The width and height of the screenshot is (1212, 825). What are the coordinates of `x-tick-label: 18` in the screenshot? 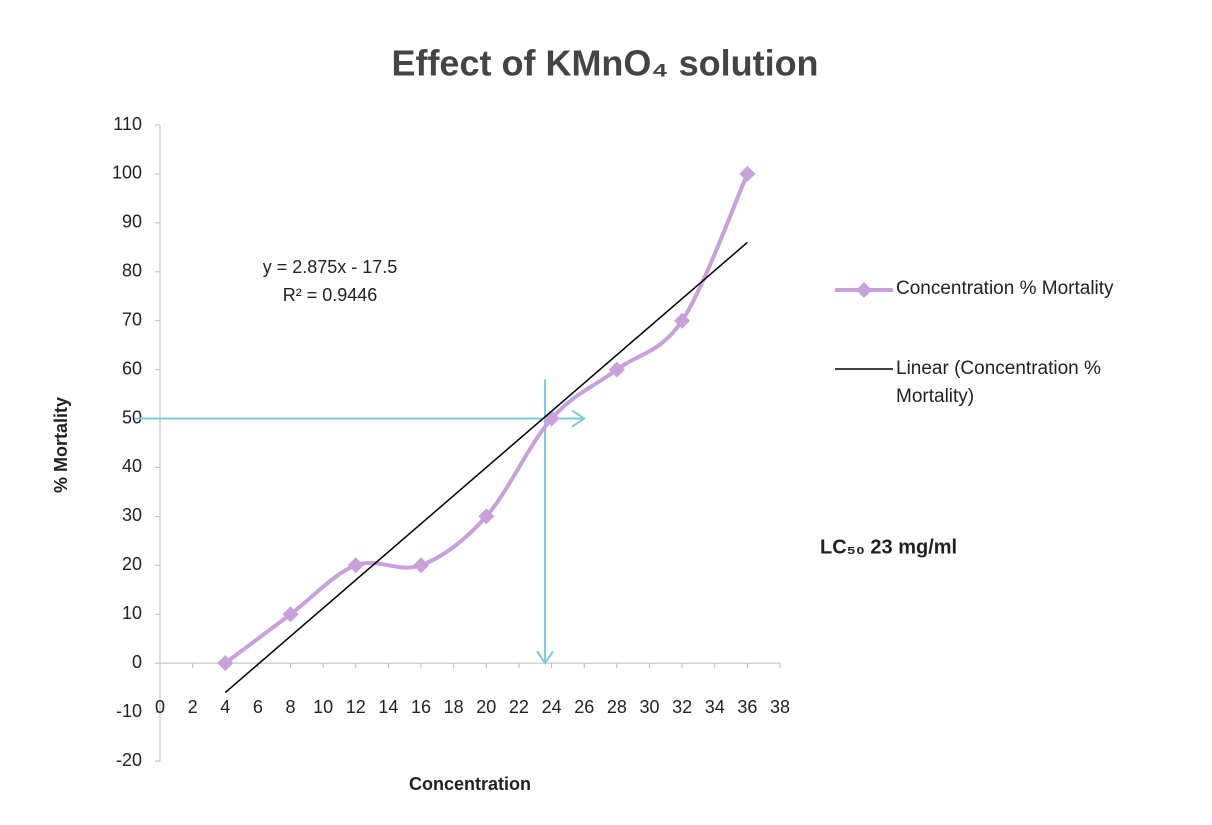 It's located at (454, 707).